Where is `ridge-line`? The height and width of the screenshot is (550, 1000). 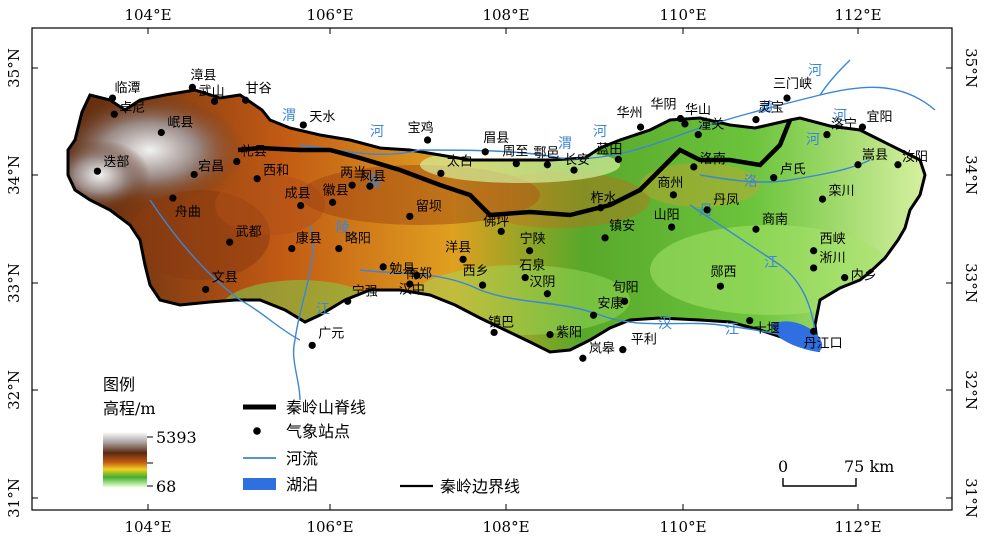 ridge-line is located at coordinates (515, 168).